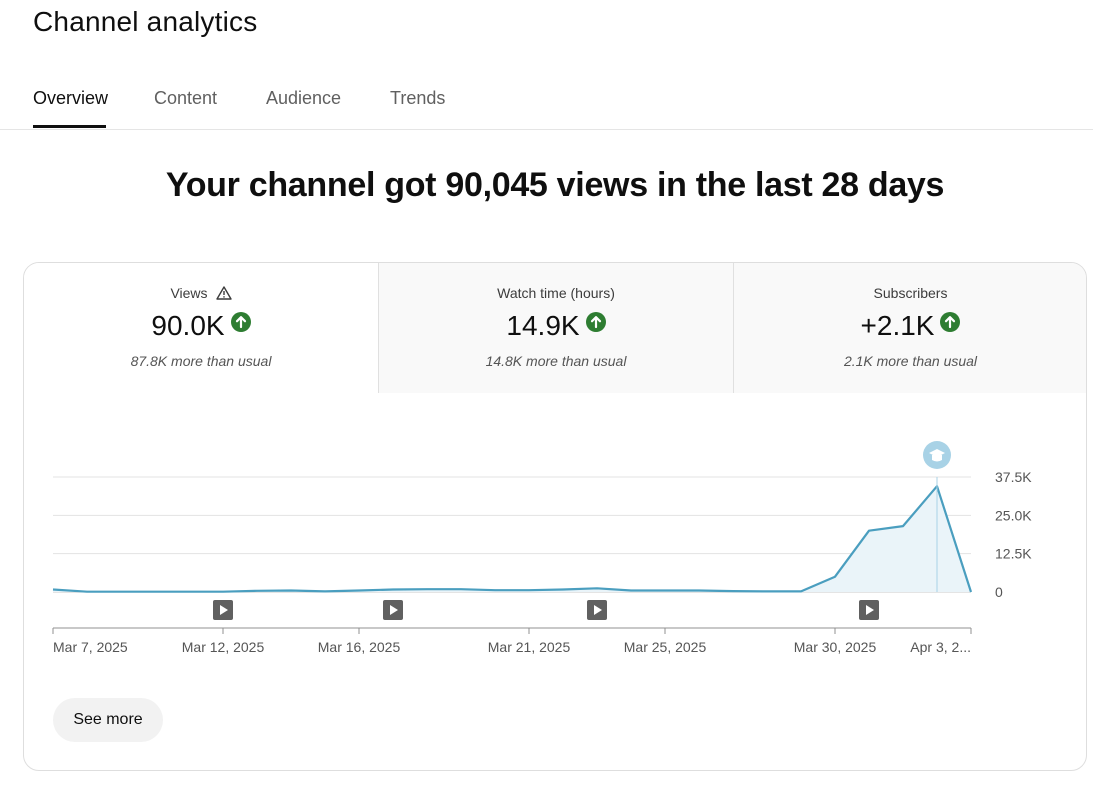  I want to click on metric-tab-subscribers: Subscribers +2.1K 2.1K more than usual, so click(909, 328).